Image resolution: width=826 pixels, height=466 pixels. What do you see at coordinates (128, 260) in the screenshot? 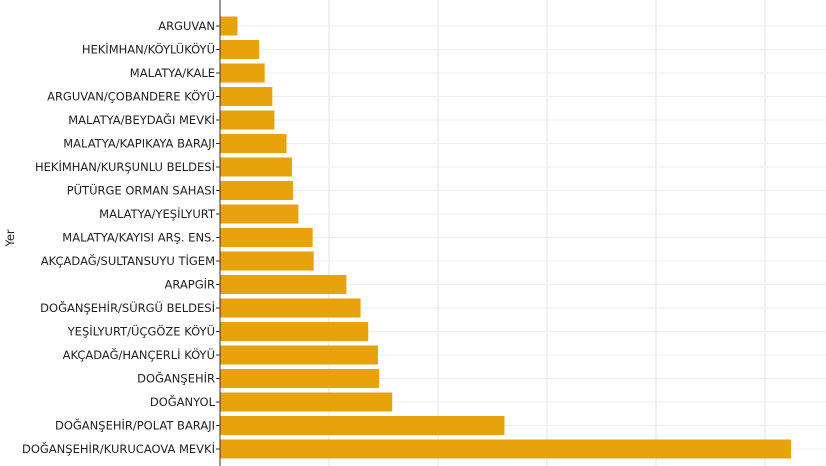
I see `y-tick-label: AKÇADAĞ/SULTANSUYU TİGEM` at bounding box center [128, 260].